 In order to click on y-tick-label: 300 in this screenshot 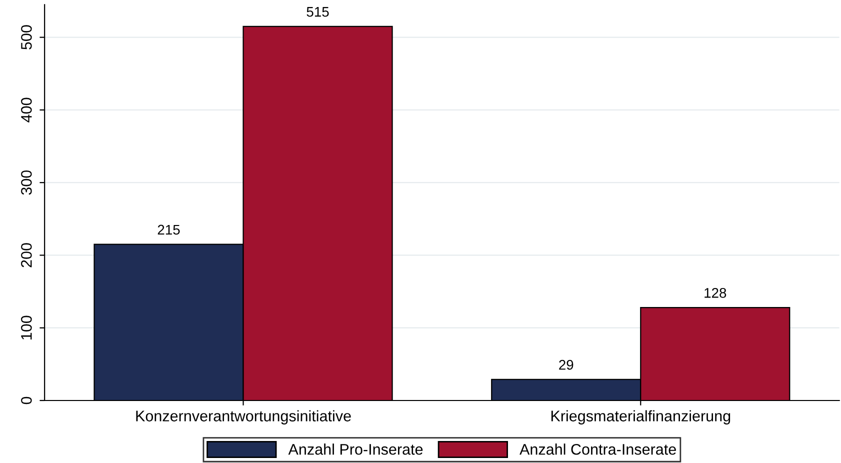, I will do `click(26, 182)`.